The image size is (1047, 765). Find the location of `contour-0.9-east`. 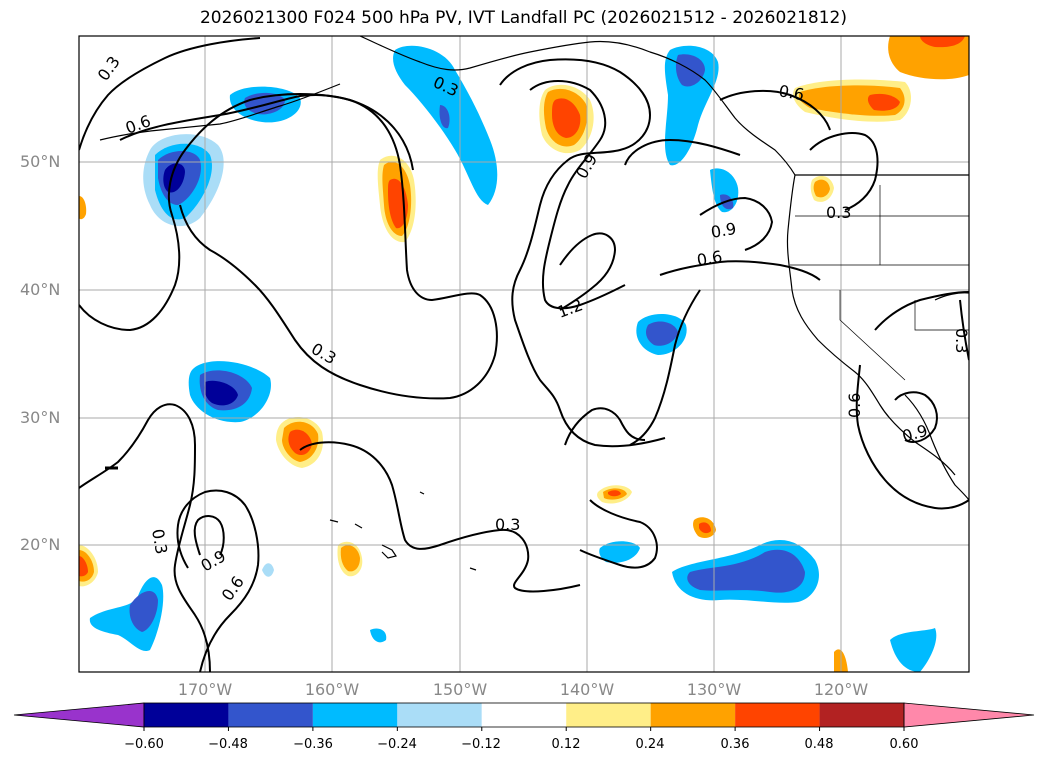

contour-0.9-east is located at coordinates (736, 223).